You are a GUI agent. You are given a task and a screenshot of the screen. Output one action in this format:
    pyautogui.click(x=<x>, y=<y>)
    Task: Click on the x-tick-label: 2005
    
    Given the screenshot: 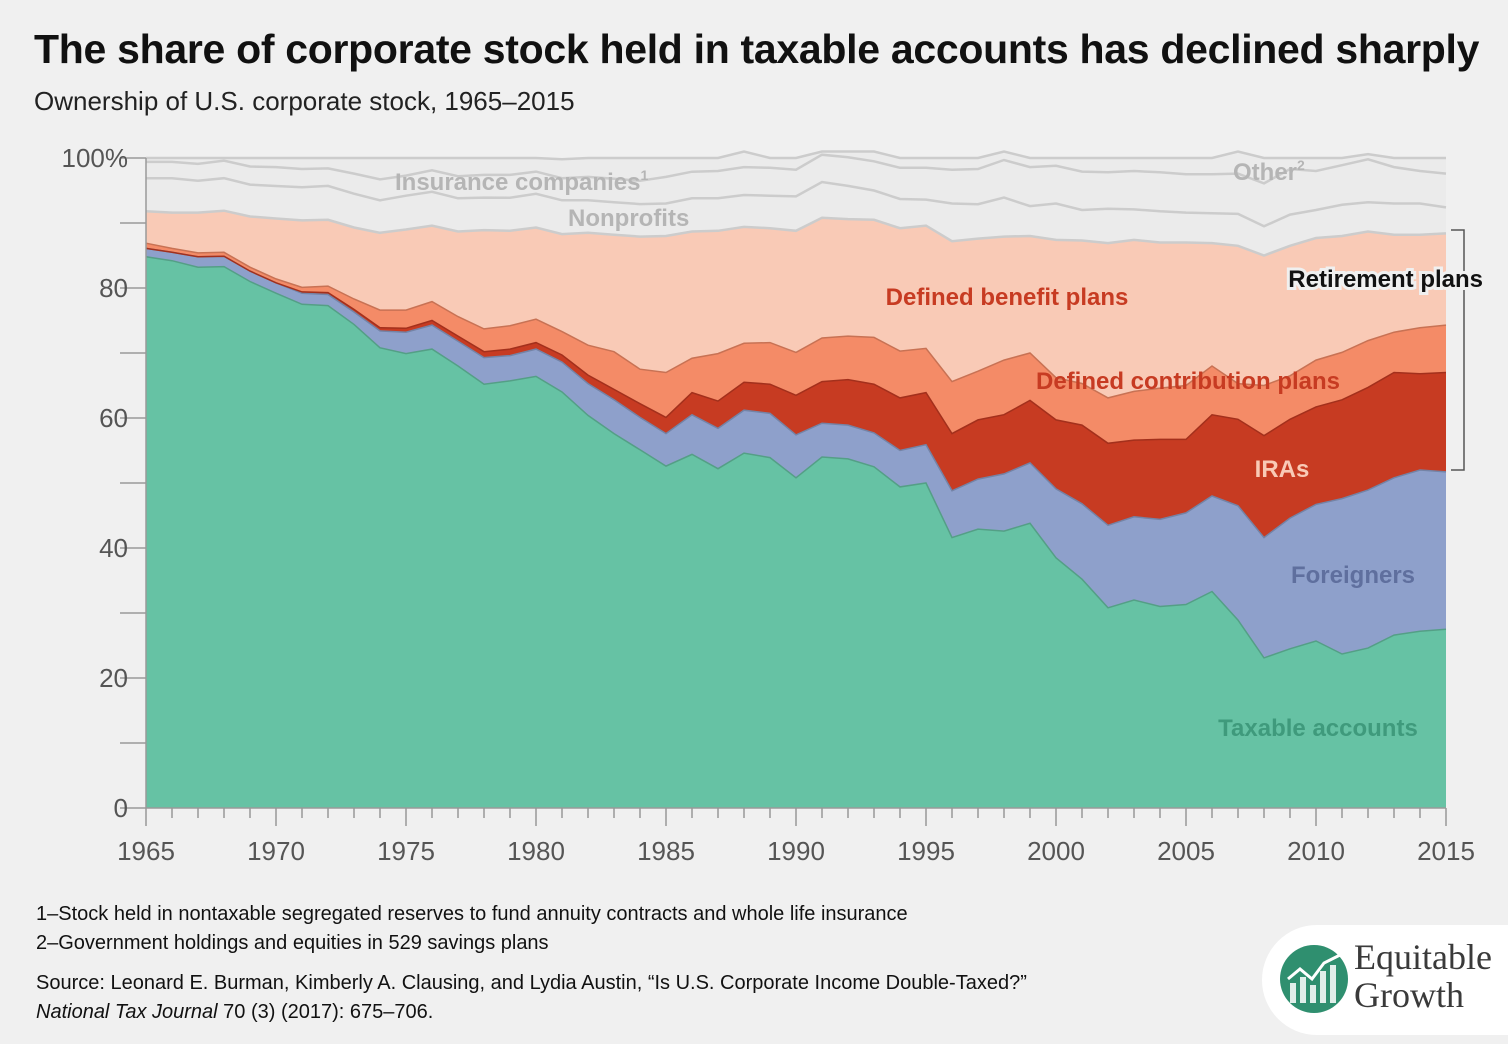 What is the action you would take?
    pyautogui.click(x=1186, y=851)
    